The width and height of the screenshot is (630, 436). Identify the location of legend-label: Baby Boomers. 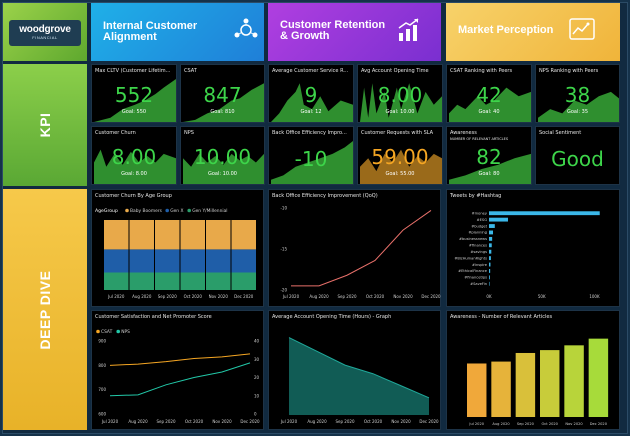
(146, 211).